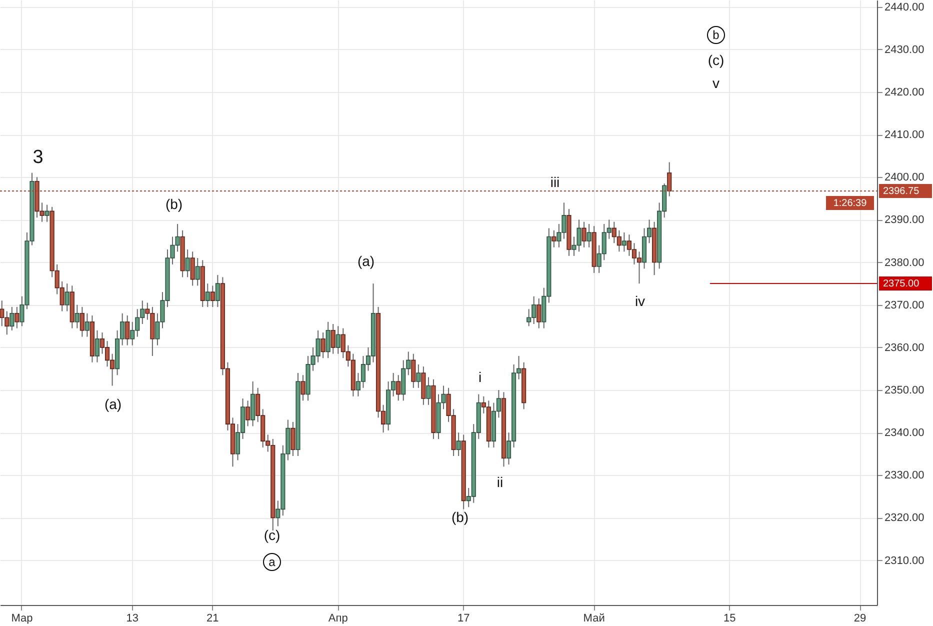  What do you see at coordinates (904, 518) in the screenshot?
I see `y-tick-label: 2320.00` at bounding box center [904, 518].